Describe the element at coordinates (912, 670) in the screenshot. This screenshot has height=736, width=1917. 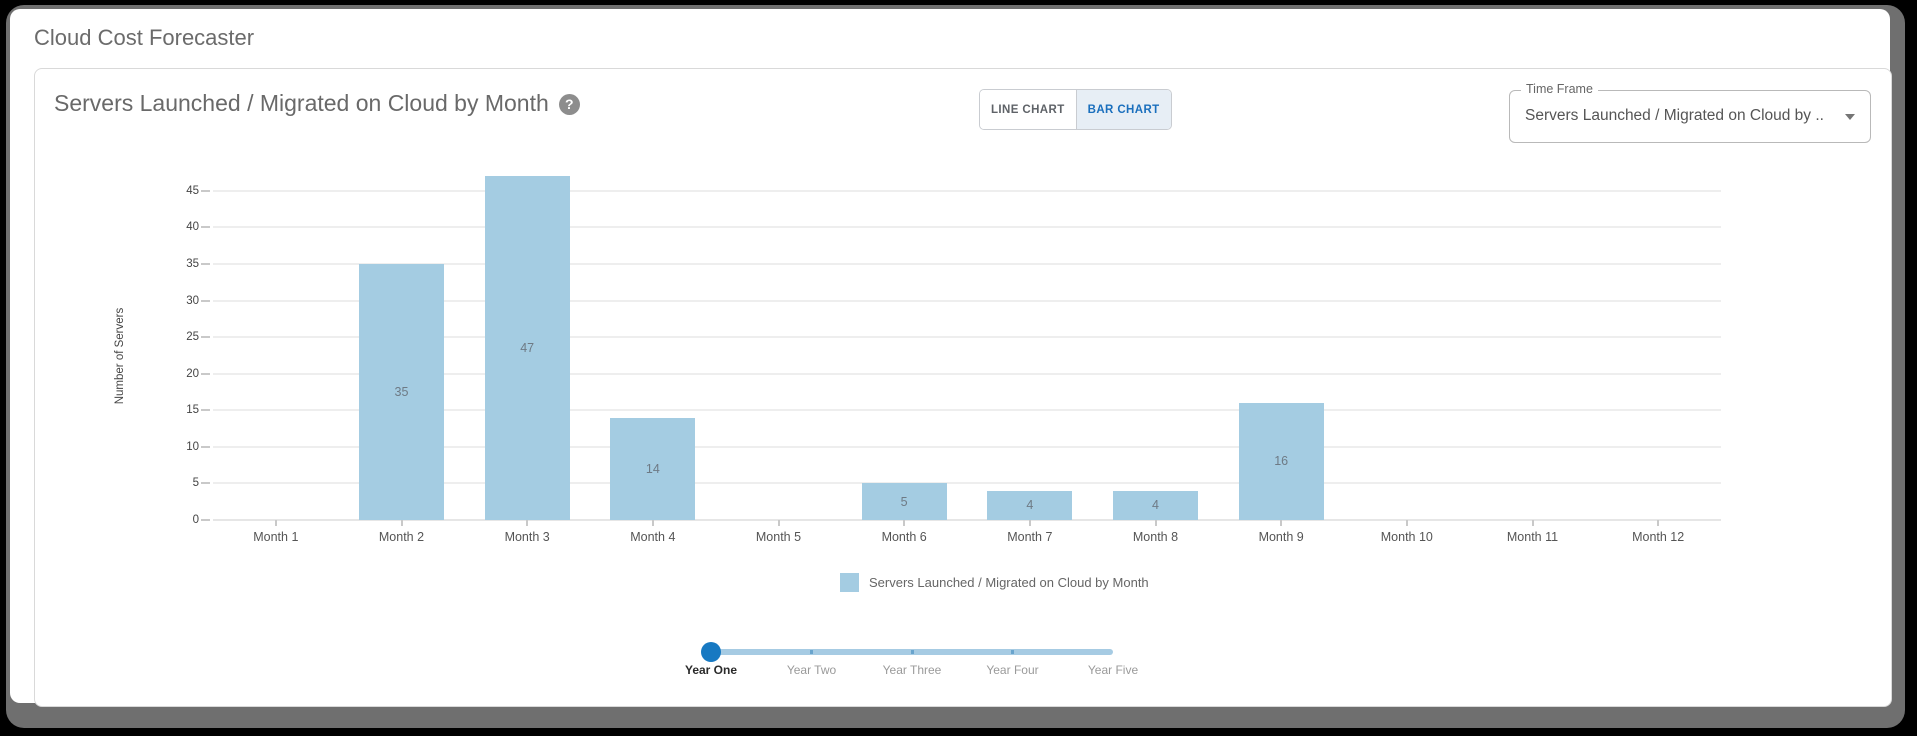
I see `slider-label: Year Three` at that location.